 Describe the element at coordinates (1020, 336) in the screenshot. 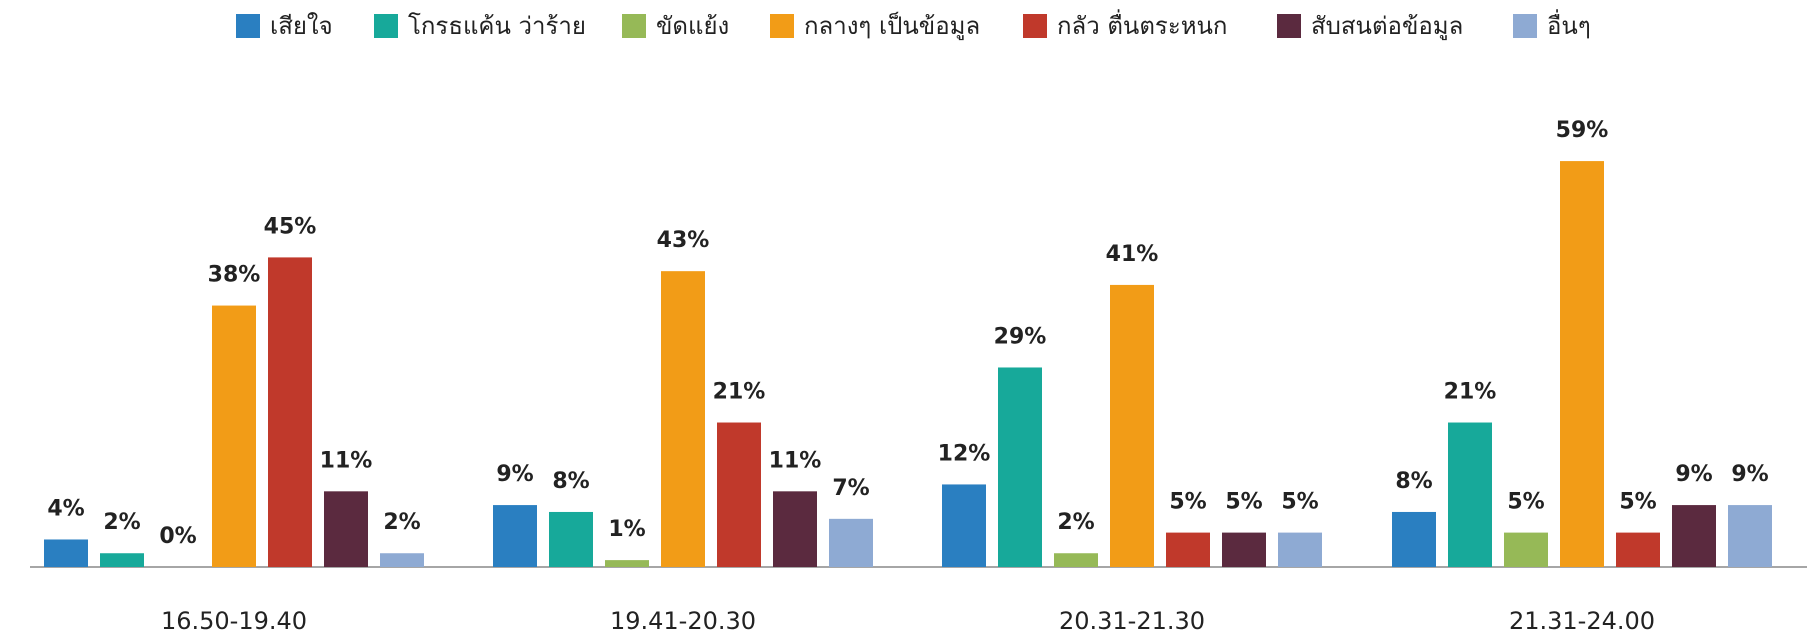

I see `data-label: 29%` at that location.